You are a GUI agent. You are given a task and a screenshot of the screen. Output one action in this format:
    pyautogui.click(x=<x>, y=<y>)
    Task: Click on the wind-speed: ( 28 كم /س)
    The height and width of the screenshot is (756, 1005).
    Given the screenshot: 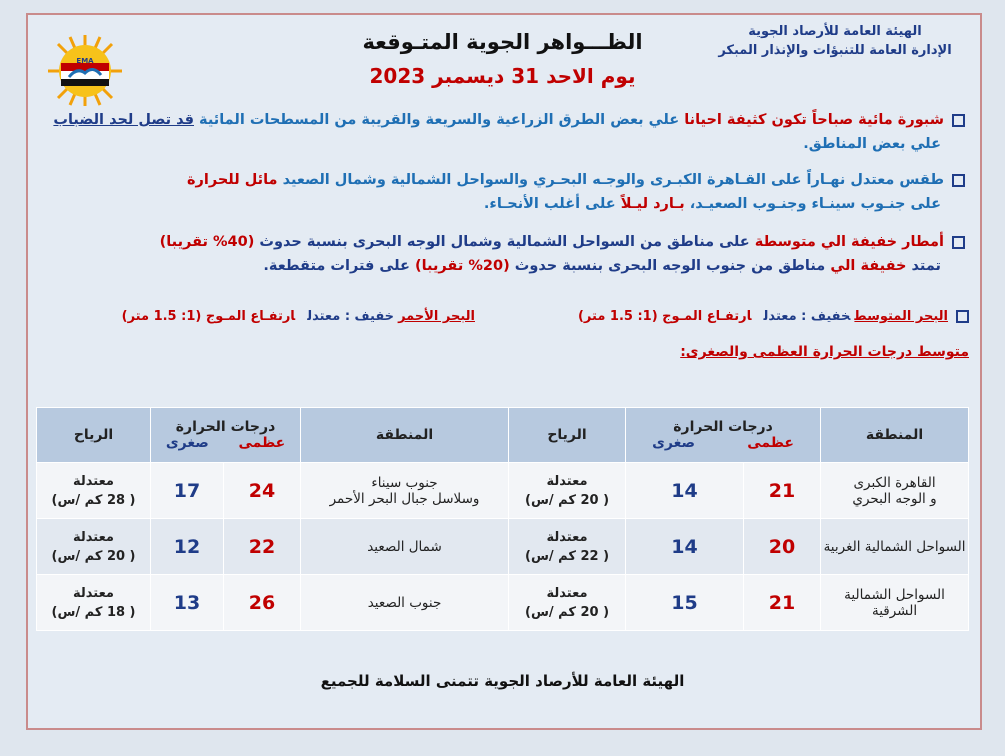 What is the action you would take?
    pyautogui.click(x=93, y=500)
    